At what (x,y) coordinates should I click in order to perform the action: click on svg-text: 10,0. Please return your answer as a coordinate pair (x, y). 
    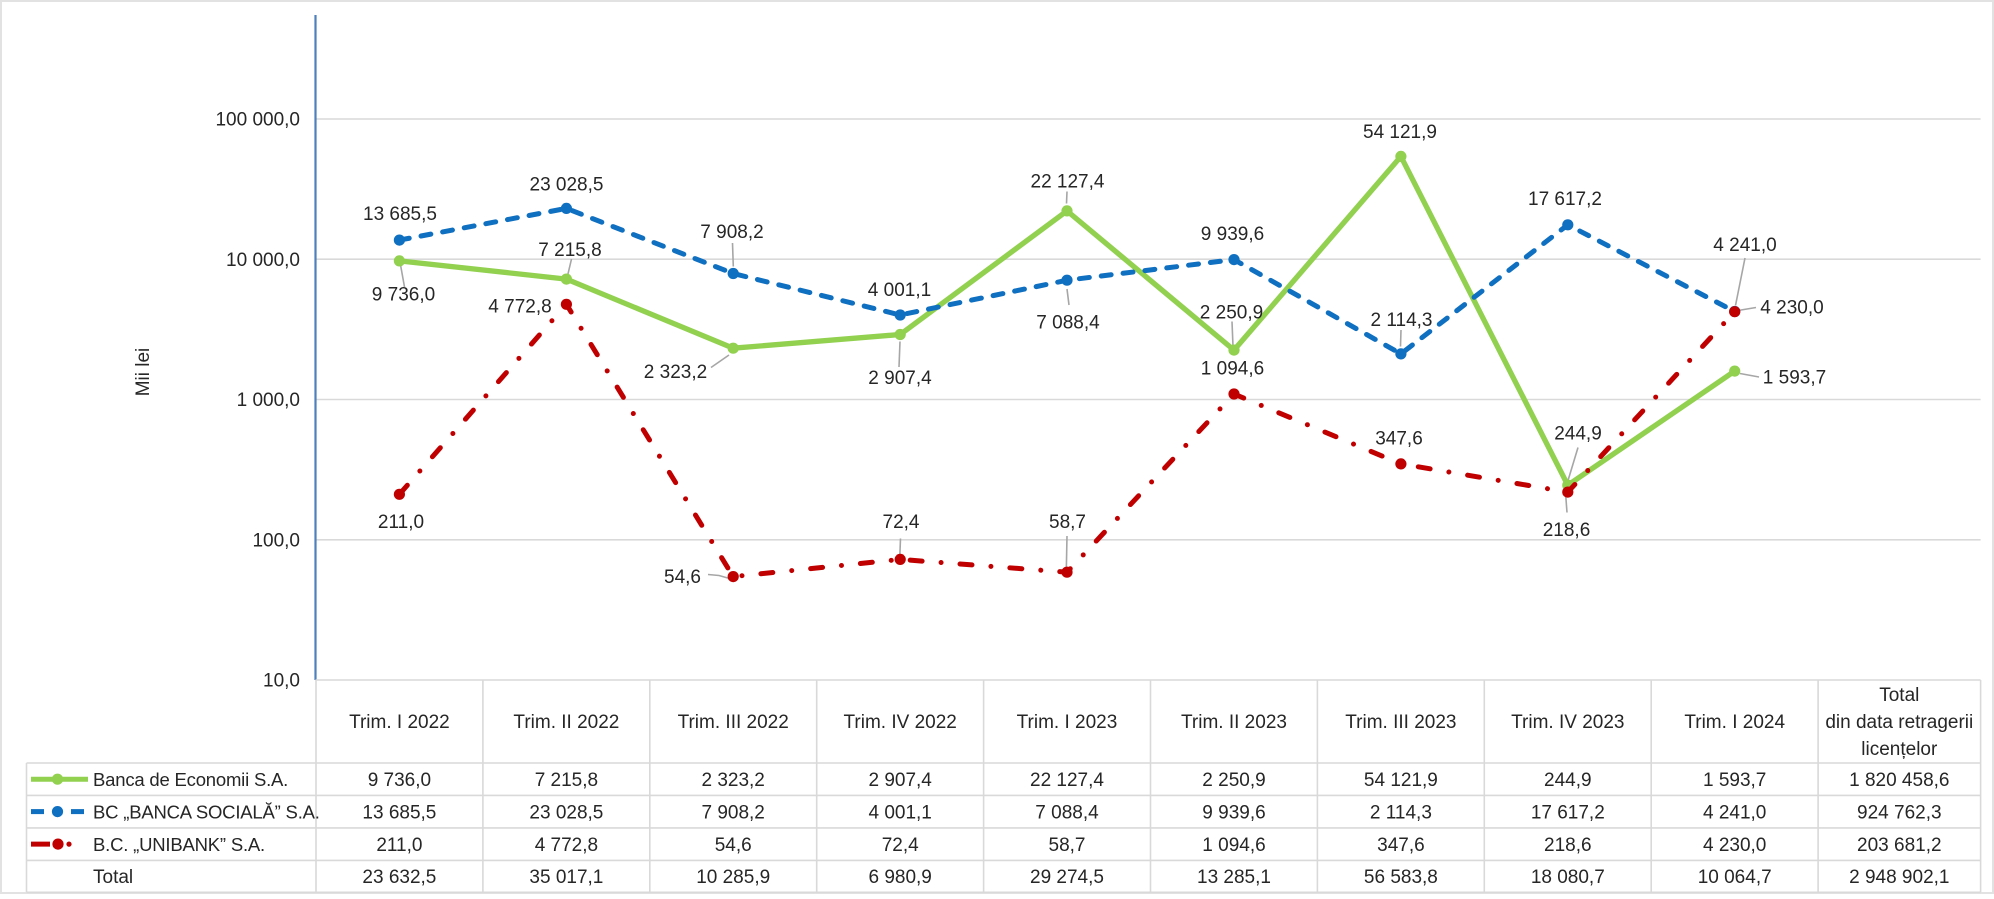
    Looking at the image, I should click on (281, 681).